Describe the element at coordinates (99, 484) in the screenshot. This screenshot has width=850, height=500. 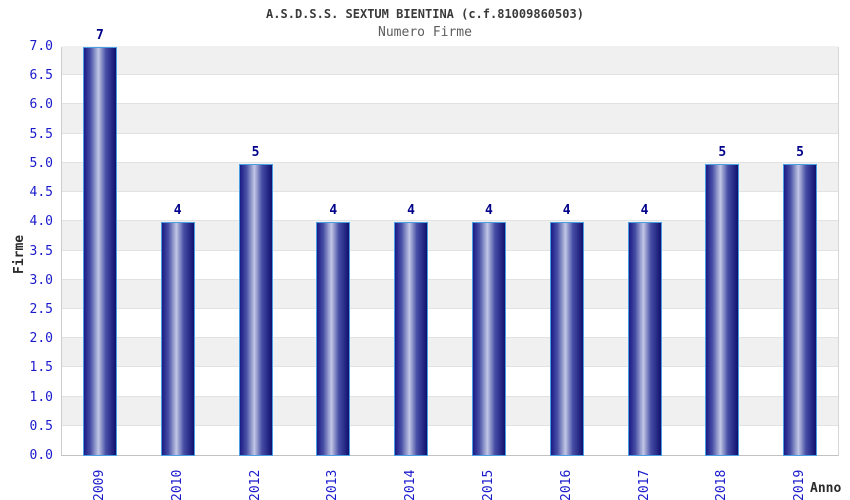
I see `x-tick-label: 2009` at that location.